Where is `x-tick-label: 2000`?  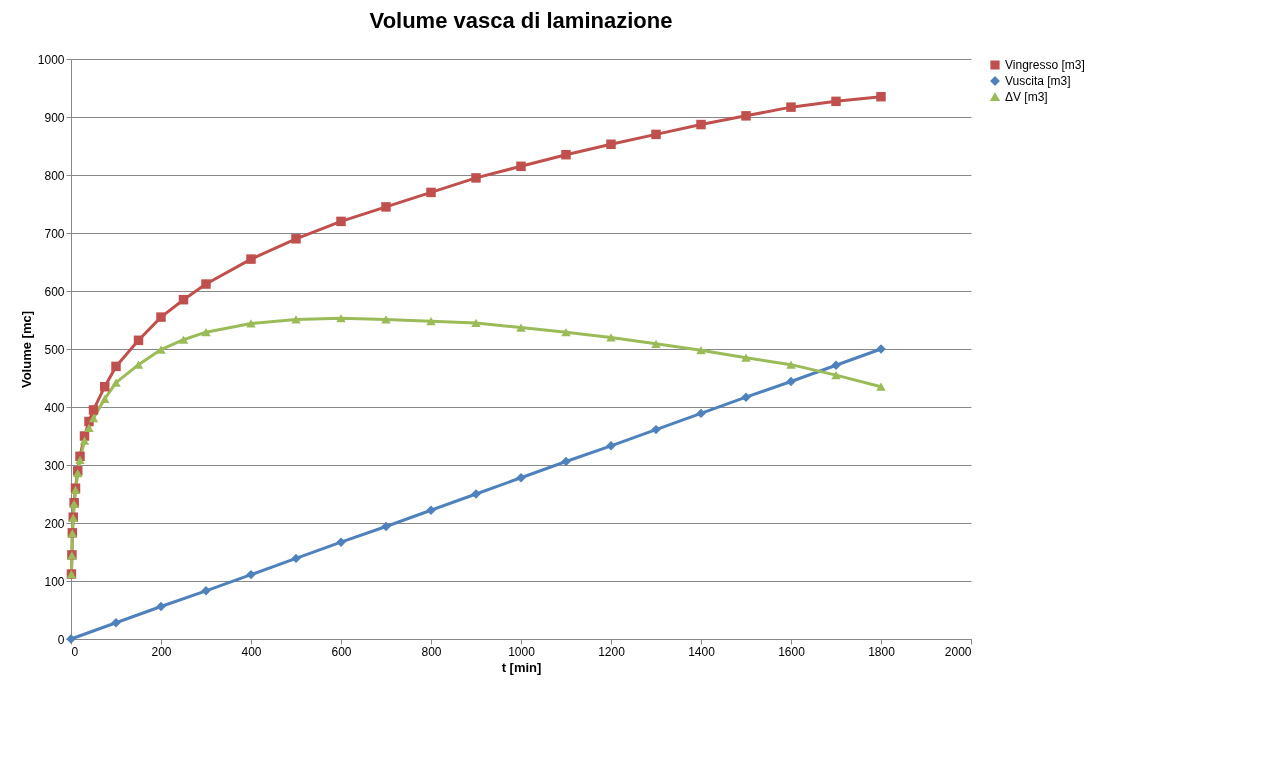
x-tick-label: 2000 is located at coordinates (958, 651).